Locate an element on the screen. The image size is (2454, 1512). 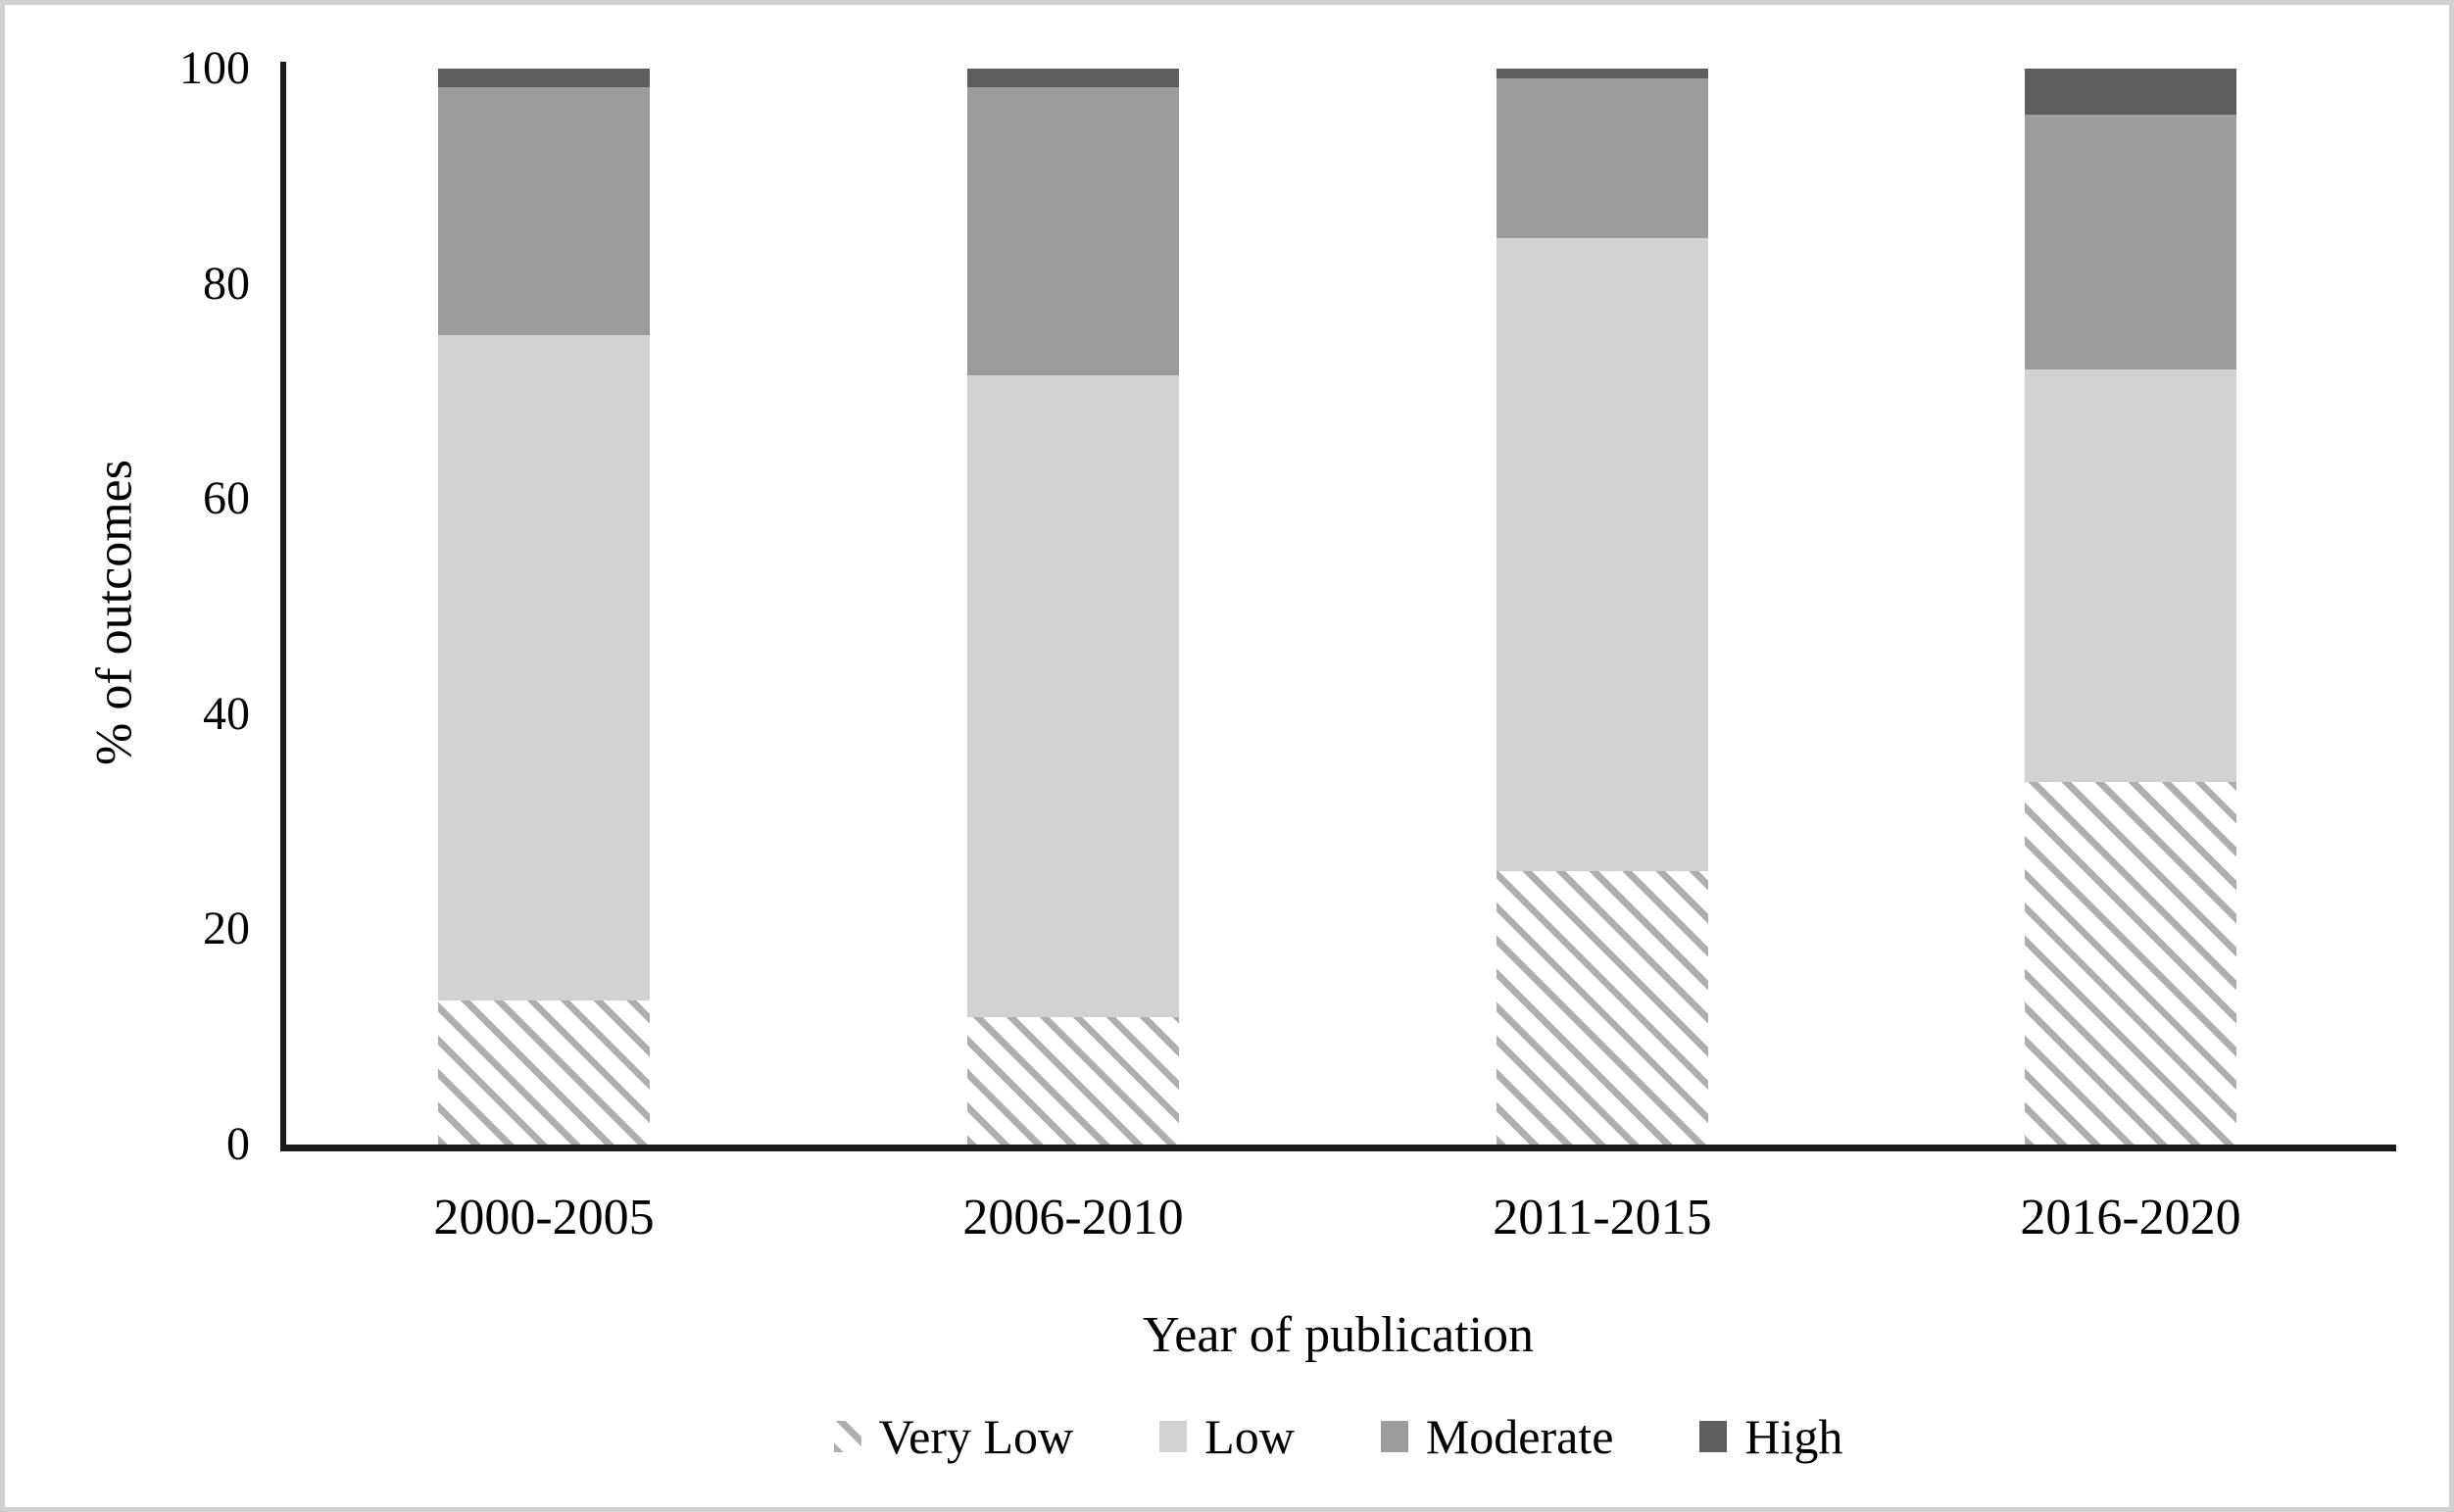
bar-2006-2010-segment-moderate is located at coordinates (1073, 230).